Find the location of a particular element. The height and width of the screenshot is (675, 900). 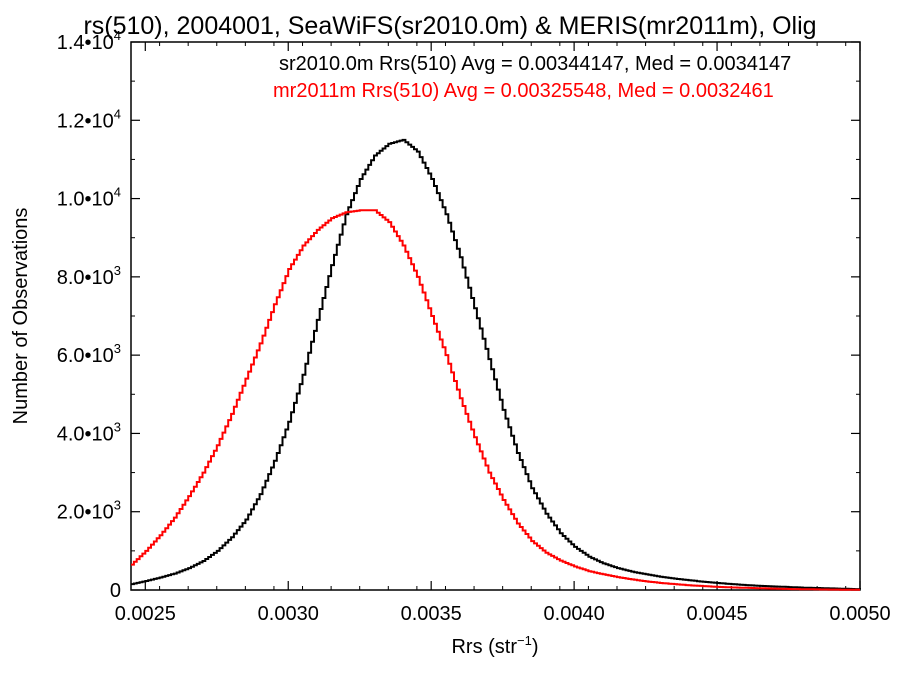

y-tick-mantissa: 8.0•10 is located at coordinates (85, 278).